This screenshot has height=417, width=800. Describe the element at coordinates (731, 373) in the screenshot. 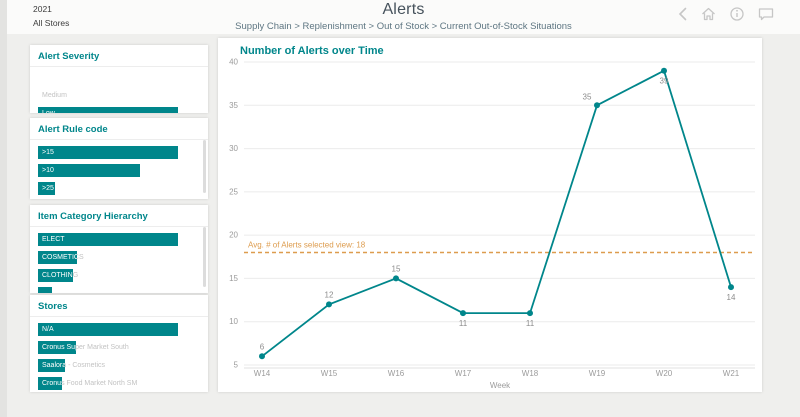

I see `x-tick-label: W21` at that location.